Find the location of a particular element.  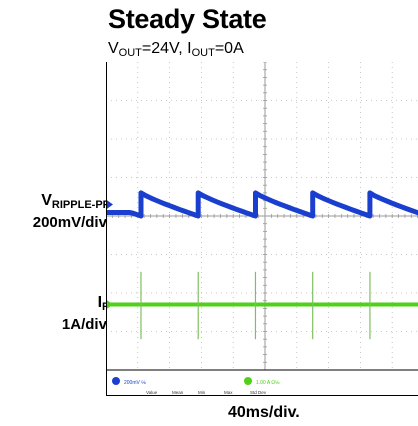

measurement-header: Max is located at coordinates (228, 392).